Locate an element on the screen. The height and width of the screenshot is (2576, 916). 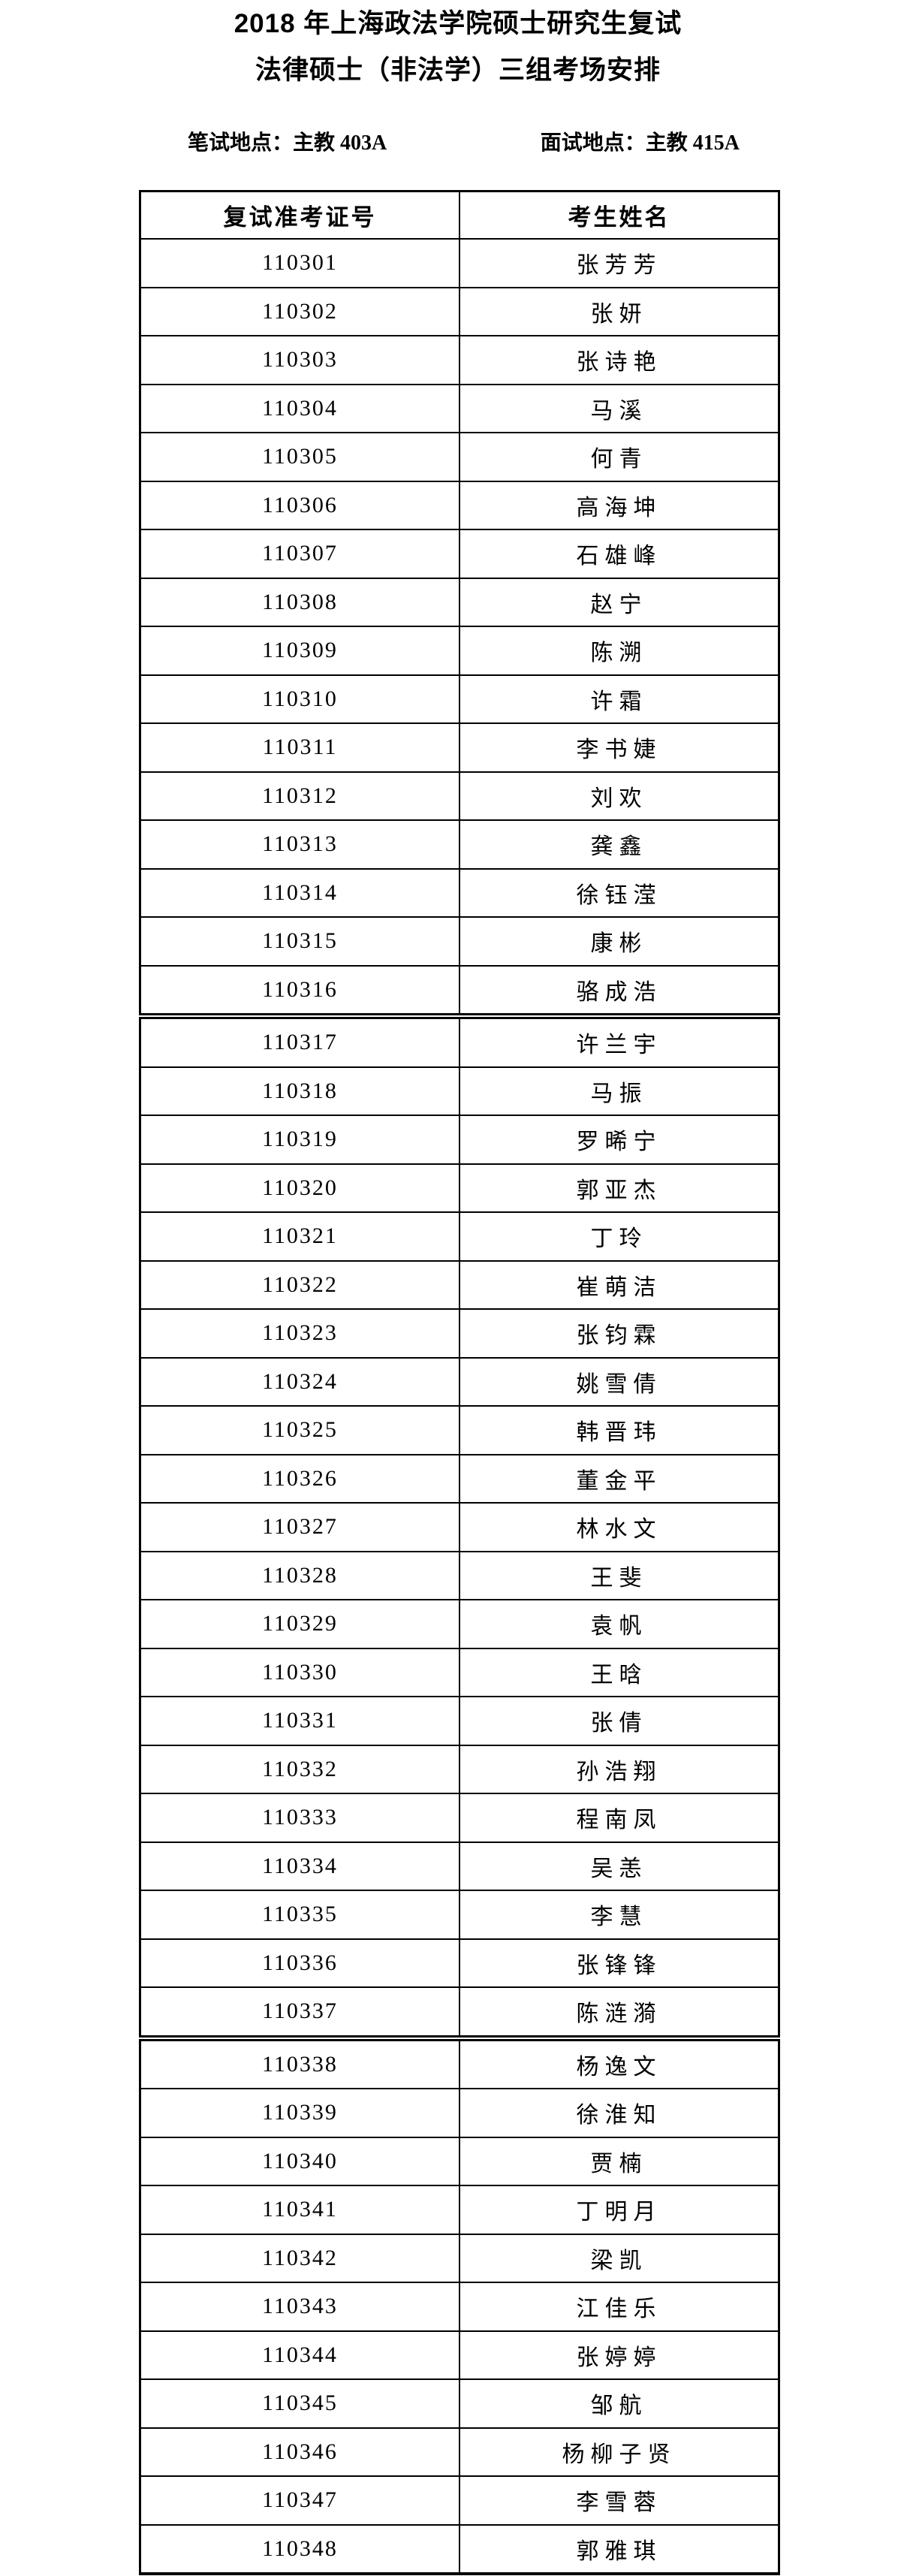
table-row: 110347 李雪蓉 is located at coordinates (460, 2501).